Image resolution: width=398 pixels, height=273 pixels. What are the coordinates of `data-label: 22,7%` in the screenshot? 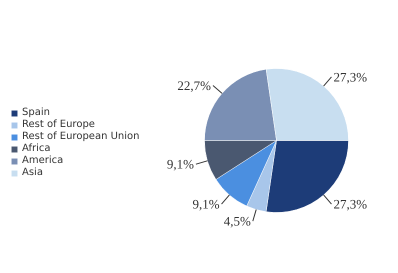 It's located at (194, 86).